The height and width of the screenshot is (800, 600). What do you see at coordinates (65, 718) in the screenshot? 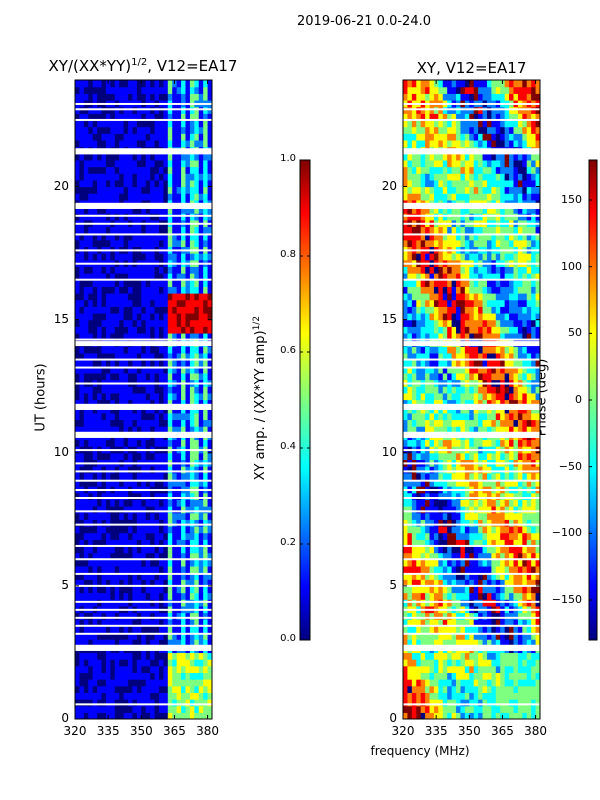
I see `amp-y-tick-label: 0` at bounding box center [65, 718].